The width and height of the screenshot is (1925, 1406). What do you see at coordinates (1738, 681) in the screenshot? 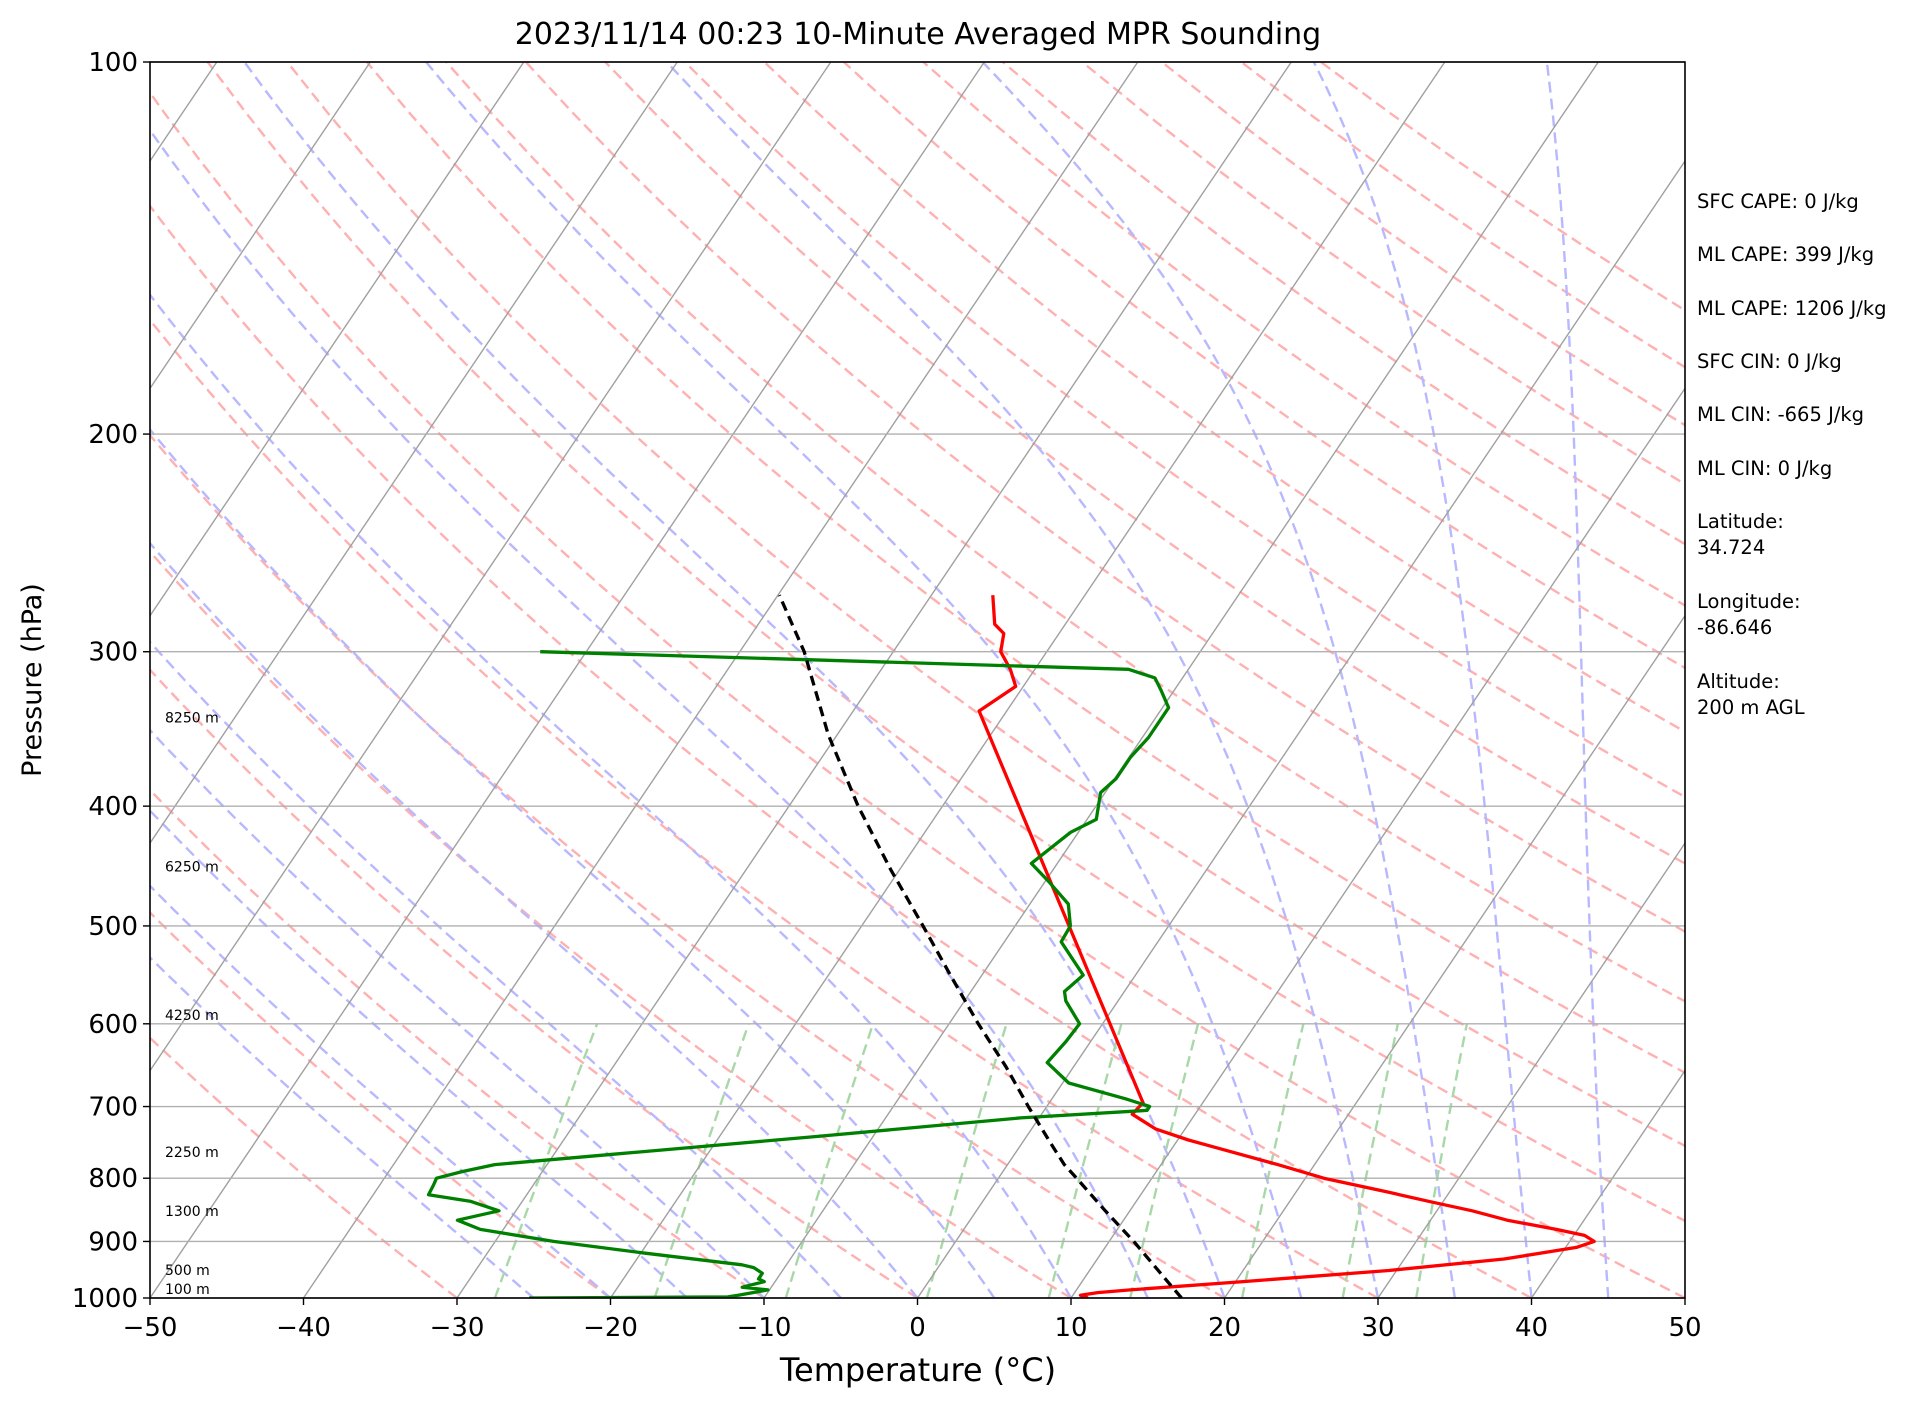
I see `altitude-label: Altitude:` at bounding box center [1738, 681].